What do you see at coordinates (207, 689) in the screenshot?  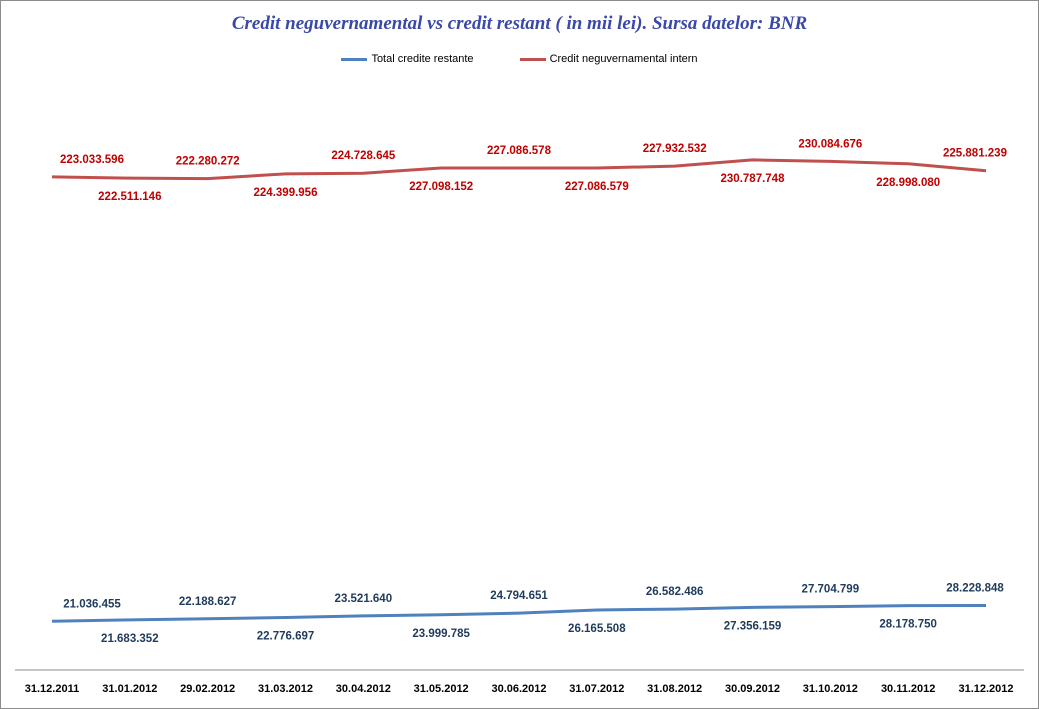 I see `x-tick-label: 29.02.2012` at bounding box center [207, 689].